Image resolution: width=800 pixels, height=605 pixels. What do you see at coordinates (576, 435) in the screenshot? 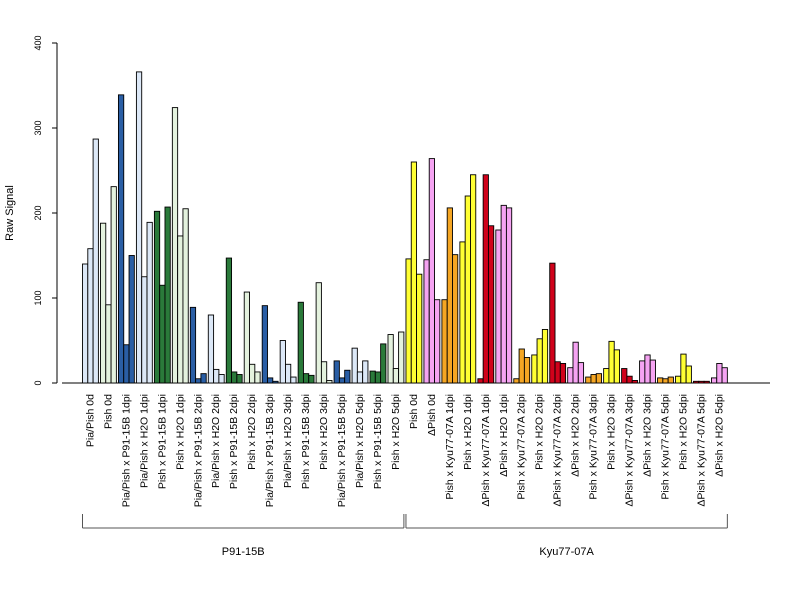
I see `x-category-label: ΔPish x H2O 2dpi` at bounding box center [576, 435].